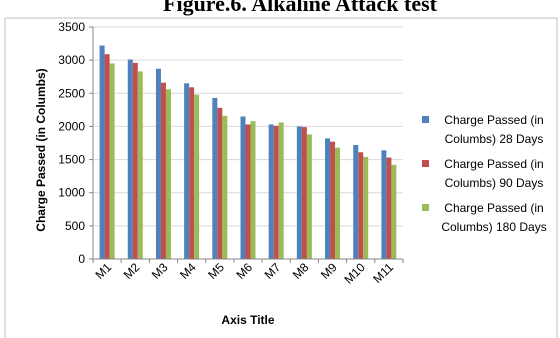 This screenshot has height=338, width=560. What do you see at coordinates (81, 259) in the screenshot?
I see `y-tick-label: 0` at bounding box center [81, 259].